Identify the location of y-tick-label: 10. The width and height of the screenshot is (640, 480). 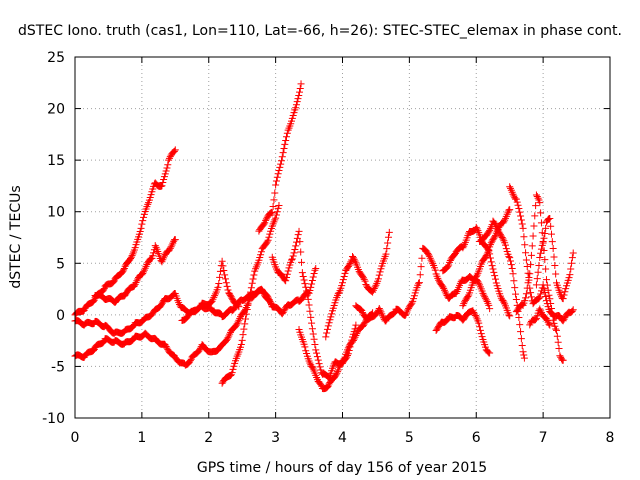
(56, 213).